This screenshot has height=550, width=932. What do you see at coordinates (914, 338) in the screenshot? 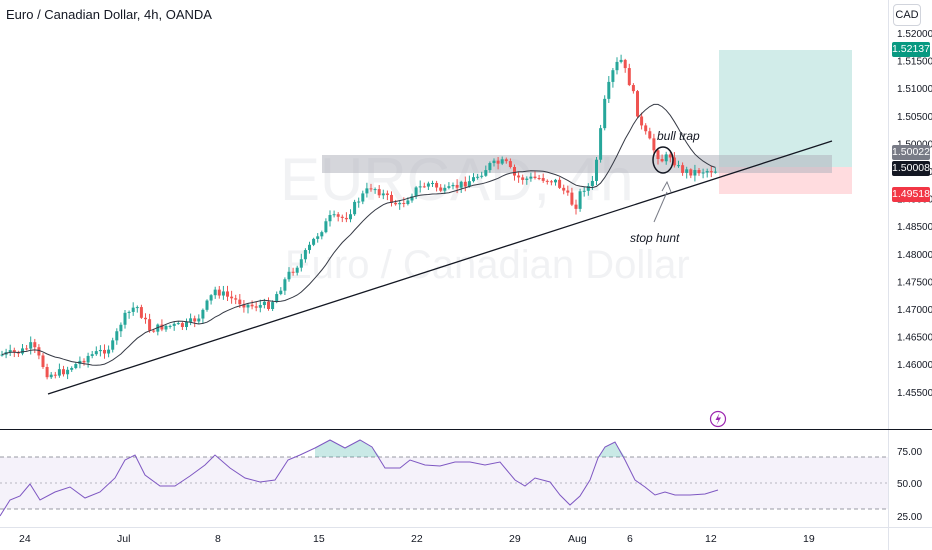
I see `price-tick-label: 1.46500` at bounding box center [914, 338].